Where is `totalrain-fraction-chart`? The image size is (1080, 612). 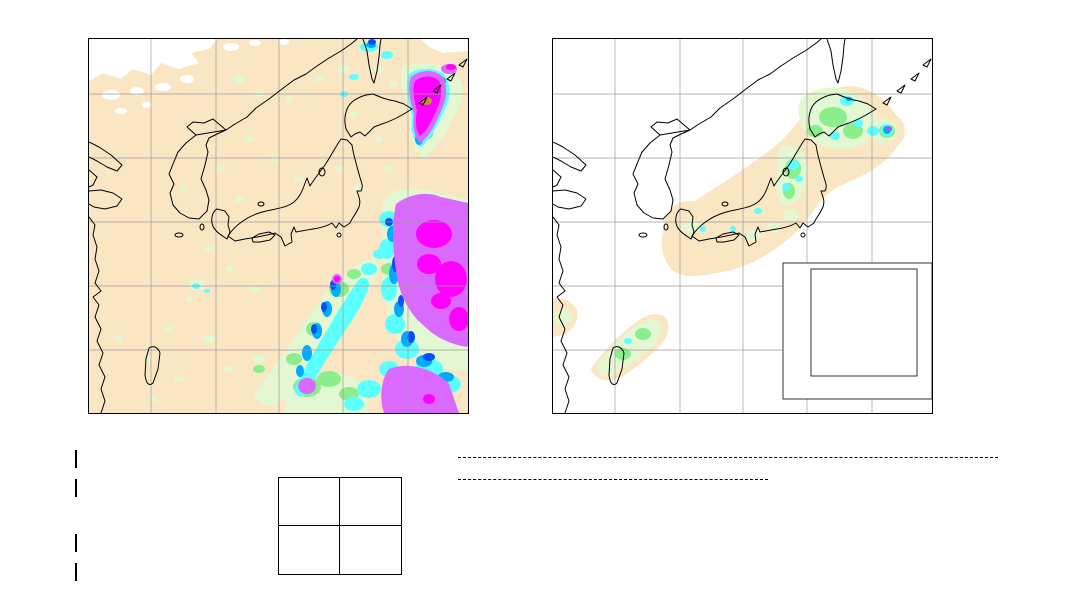 totalrain-fraction-chart is located at coordinates (138, 559).